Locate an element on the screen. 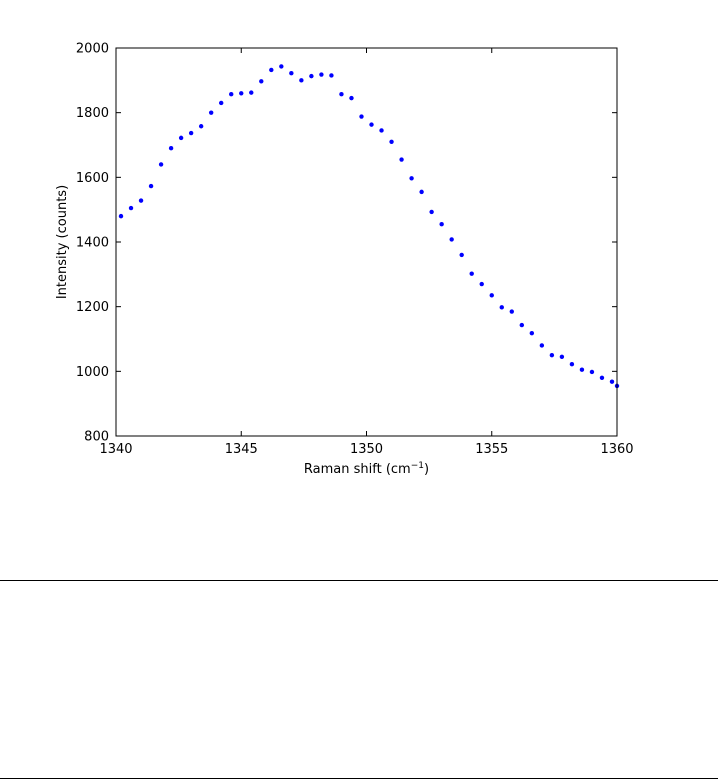 Image resolution: width=718 pixels, height=780 pixels. x-axis-label: Raman shift (cm−1) is located at coordinates (366, 469).